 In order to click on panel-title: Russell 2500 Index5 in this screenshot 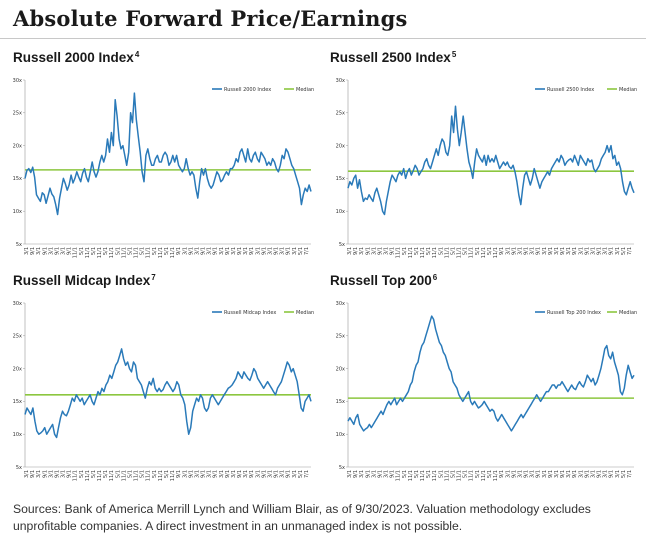, I will do `click(393, 57)`.